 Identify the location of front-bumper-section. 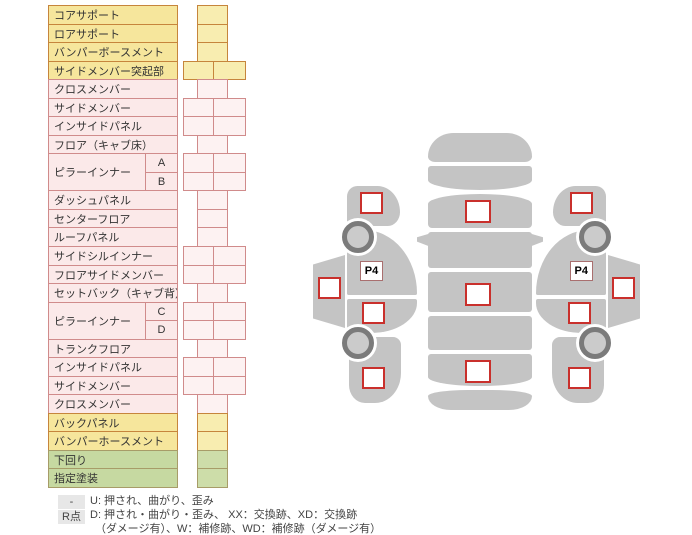
(480, 147).